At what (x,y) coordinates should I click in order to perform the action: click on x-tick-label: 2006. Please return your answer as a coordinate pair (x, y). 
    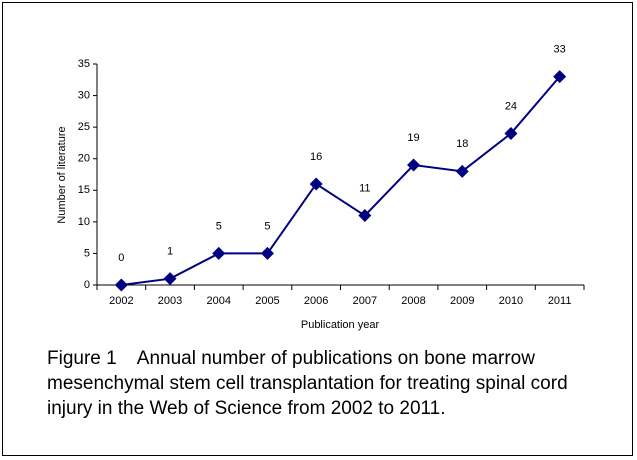
    Looking at the image, I should click on (316, 301).